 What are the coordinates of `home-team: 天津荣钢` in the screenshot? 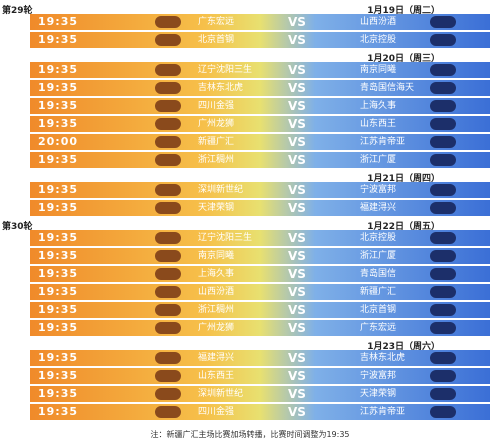 It's located at (216, 208).